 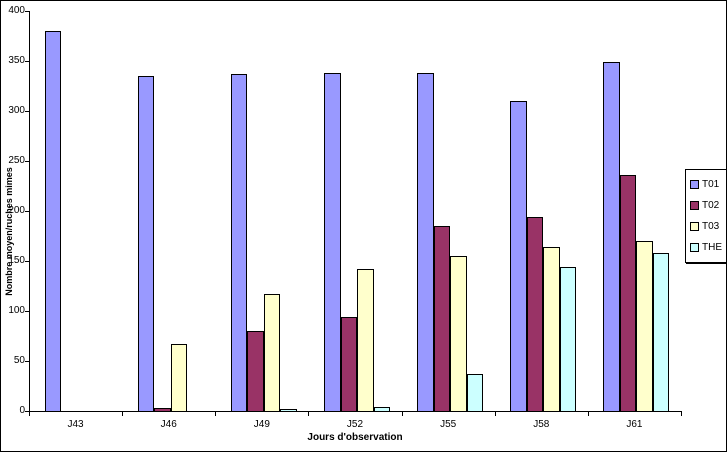 What do you see at coordinates (448, 424) in the screenshot?
I see `x-category-label: J55` at bounding box center [448, 424].